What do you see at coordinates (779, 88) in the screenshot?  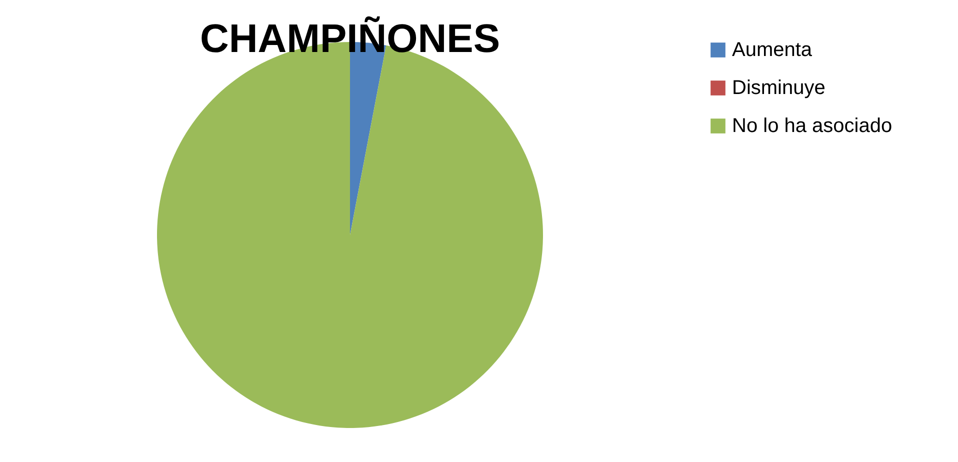 I see `legend-label: Disminuye` at bounding box center [779, 88].